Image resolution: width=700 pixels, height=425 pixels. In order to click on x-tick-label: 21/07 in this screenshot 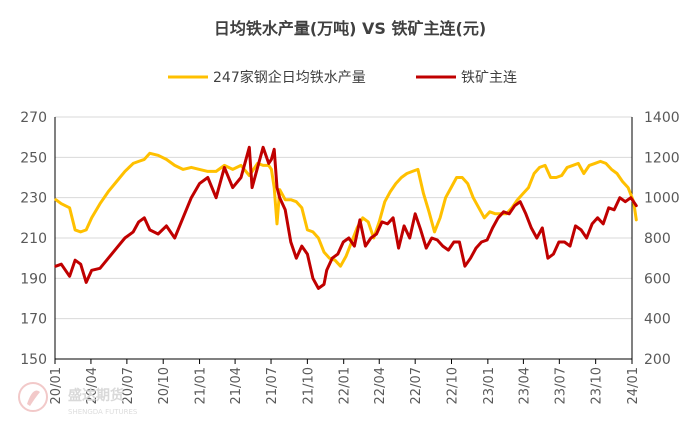, I will do `click(272, 385)`.